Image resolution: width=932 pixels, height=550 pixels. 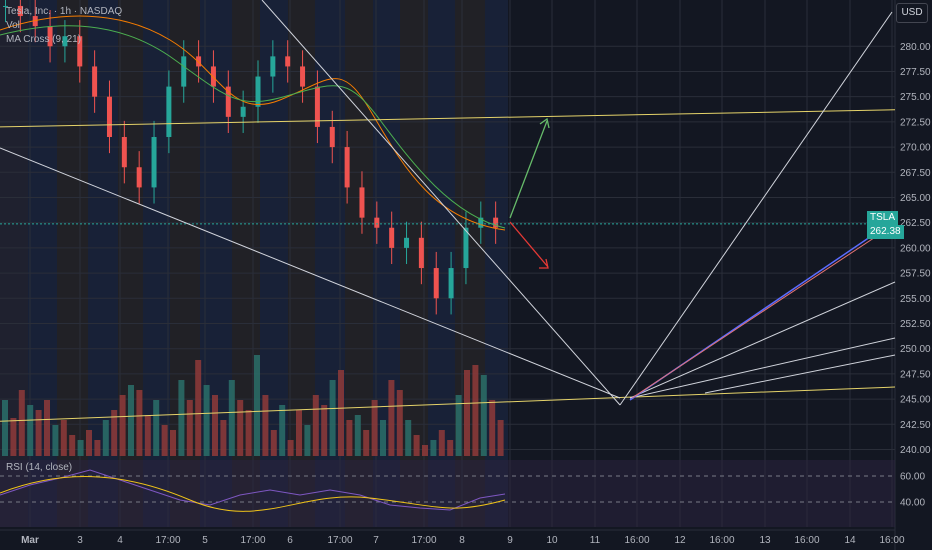 I want to click on price-axis-tick: 240.00, so click(x=915, y=450).